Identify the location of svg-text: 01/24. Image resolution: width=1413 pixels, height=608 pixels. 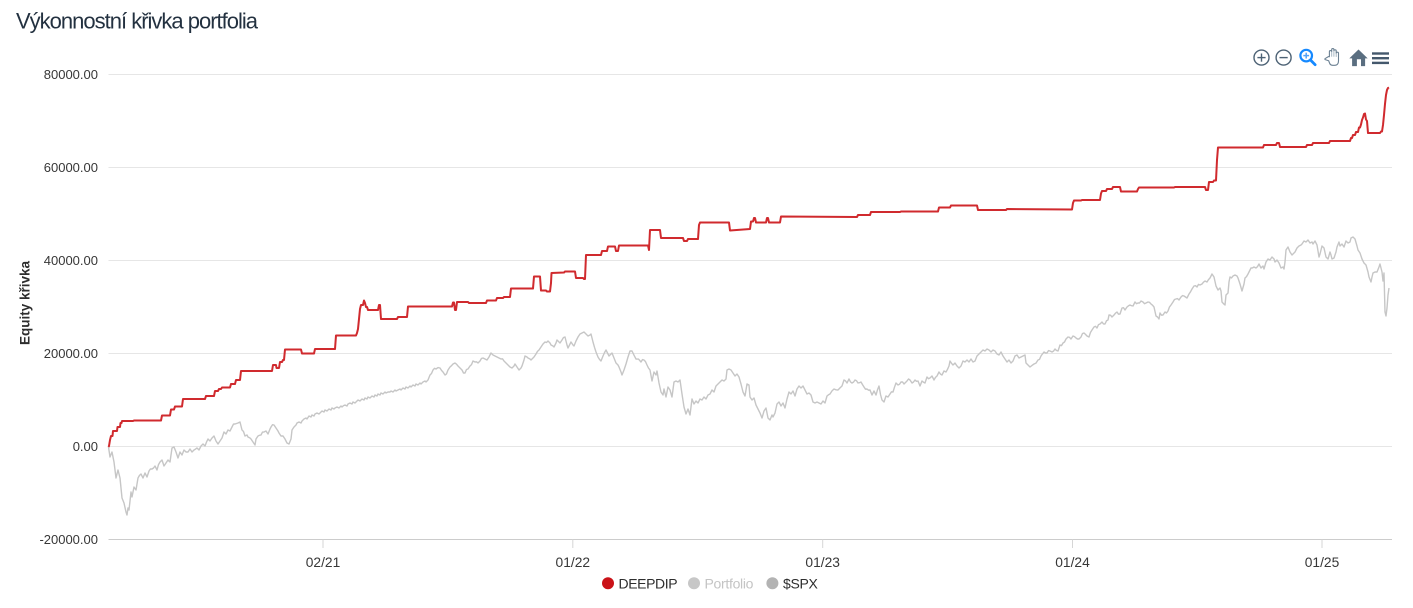
(1072, 562).